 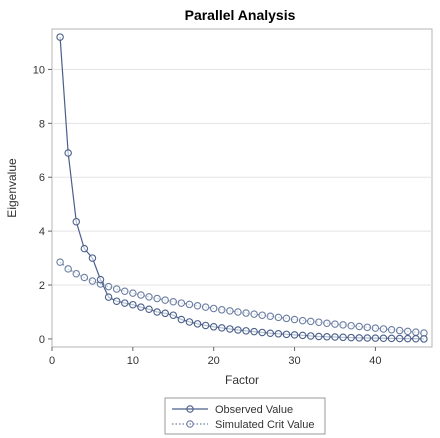 I want to click on legend-observed-label: Observed Value, so click(x=254, y=410).